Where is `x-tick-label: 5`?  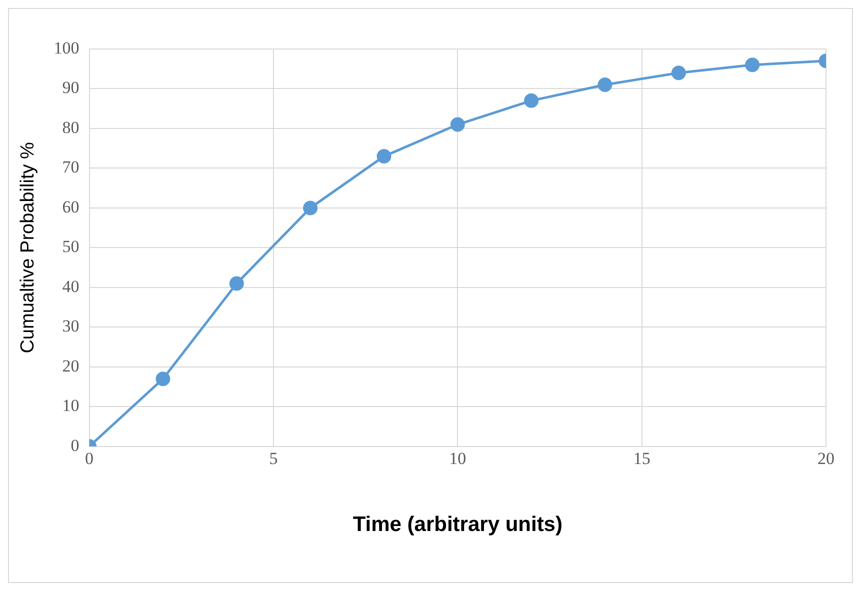 x-tick-label: 5 is located at coordinates (273, 458).